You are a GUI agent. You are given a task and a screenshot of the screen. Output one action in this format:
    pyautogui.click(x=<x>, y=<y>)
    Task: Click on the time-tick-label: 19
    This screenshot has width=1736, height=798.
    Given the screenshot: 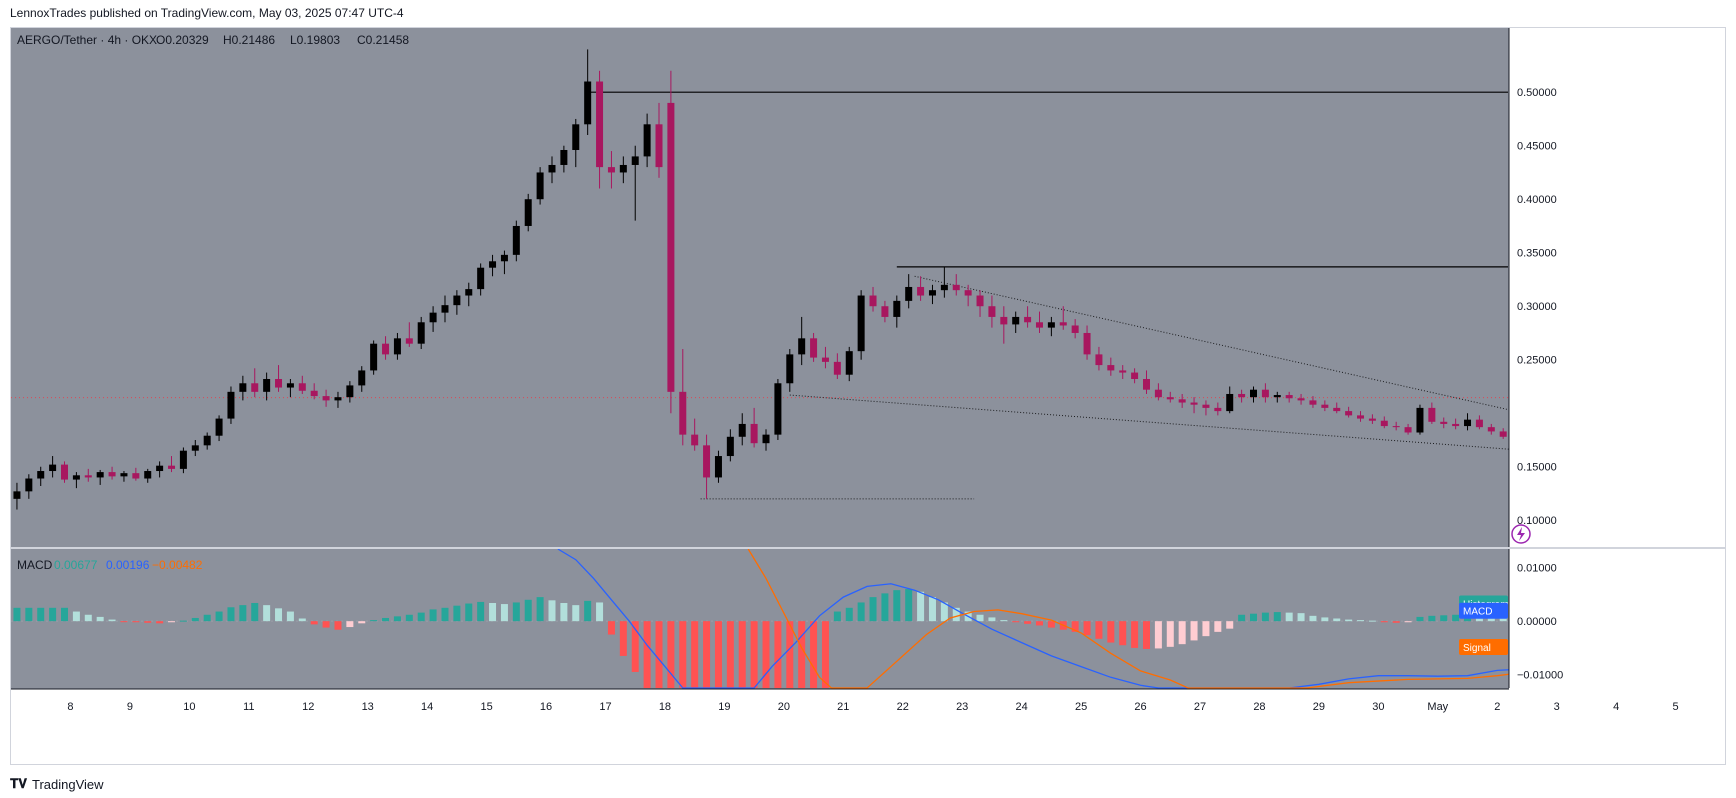 What is the action you would take?
    pyautogui.click(x=724, y=707)
    